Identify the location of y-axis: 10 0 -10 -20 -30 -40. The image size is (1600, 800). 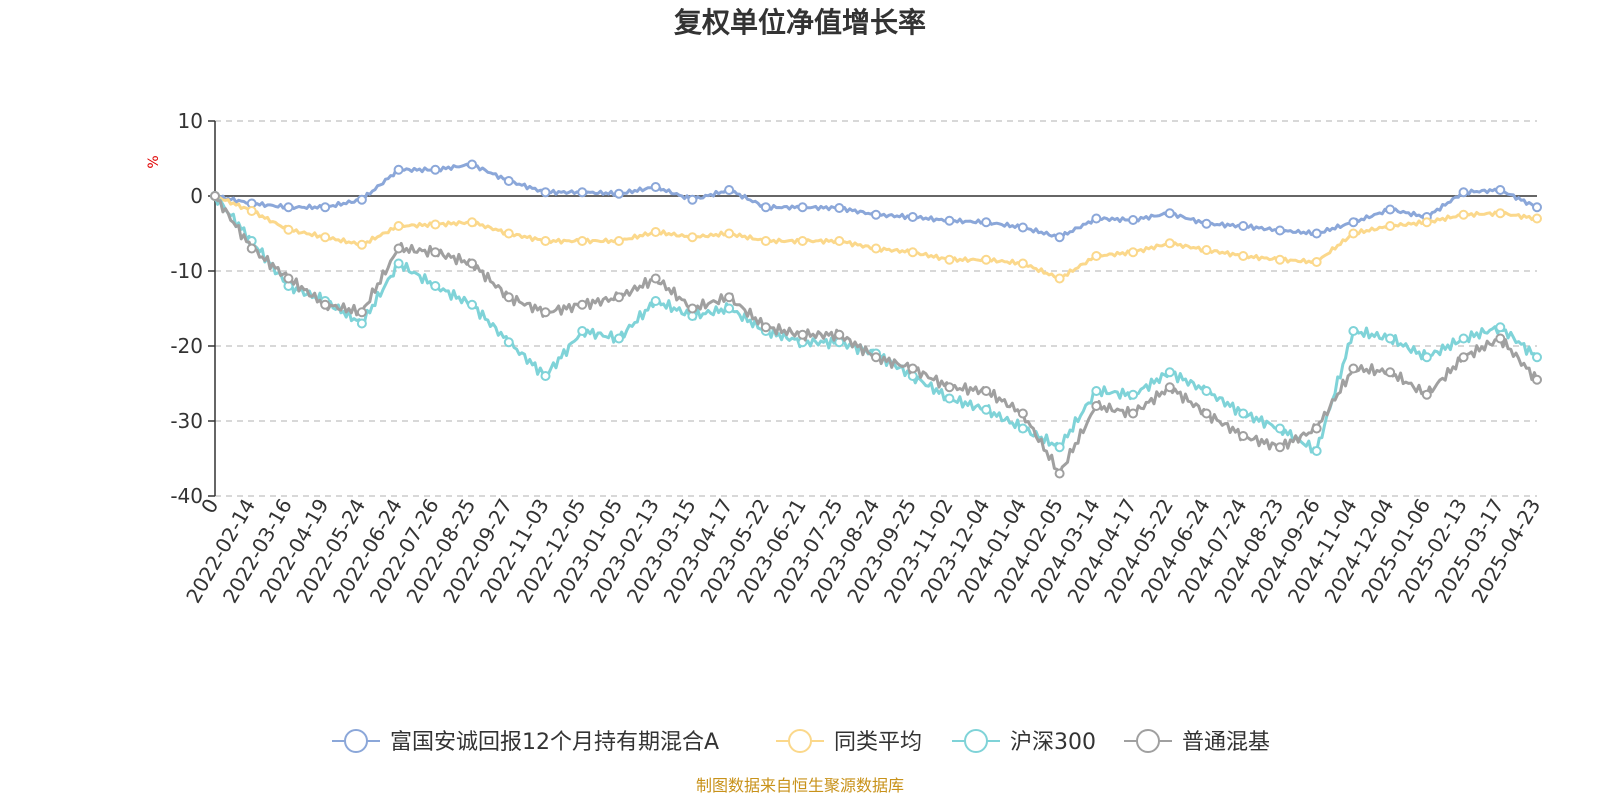
(193, 308).